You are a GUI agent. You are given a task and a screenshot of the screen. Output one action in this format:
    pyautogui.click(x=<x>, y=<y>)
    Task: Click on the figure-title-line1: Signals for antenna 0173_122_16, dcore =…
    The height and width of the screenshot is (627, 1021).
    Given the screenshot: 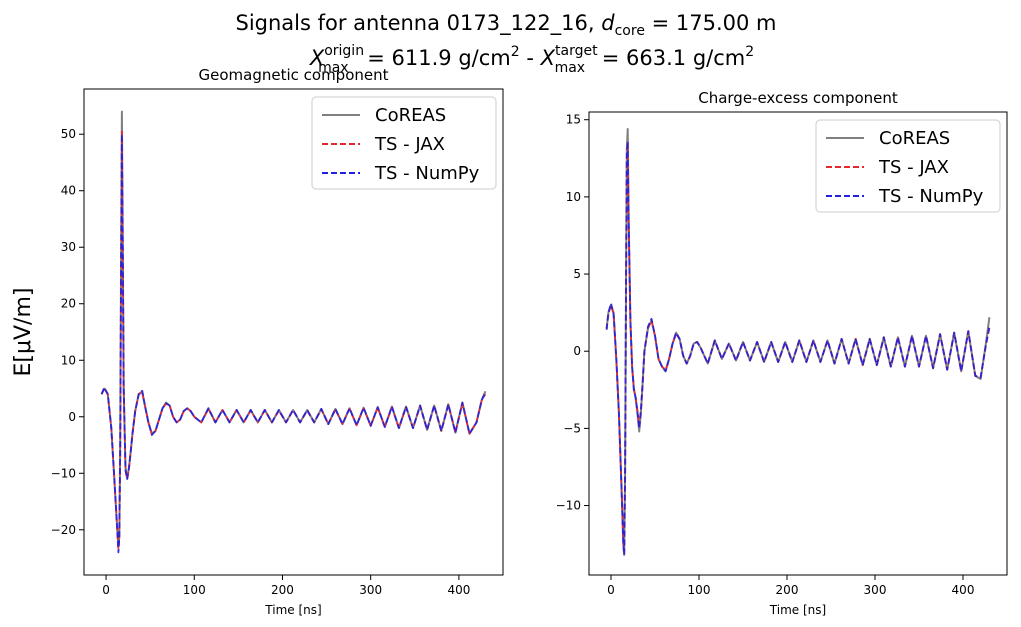 What is the action you would take?
    pyautogui.click(x=505, y=25)
    